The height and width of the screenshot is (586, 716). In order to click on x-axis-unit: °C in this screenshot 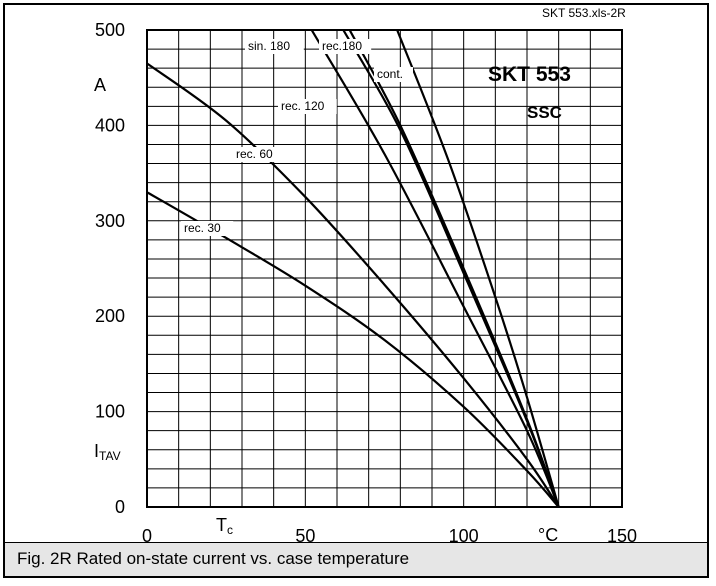, I will do `click(548, 535)`.